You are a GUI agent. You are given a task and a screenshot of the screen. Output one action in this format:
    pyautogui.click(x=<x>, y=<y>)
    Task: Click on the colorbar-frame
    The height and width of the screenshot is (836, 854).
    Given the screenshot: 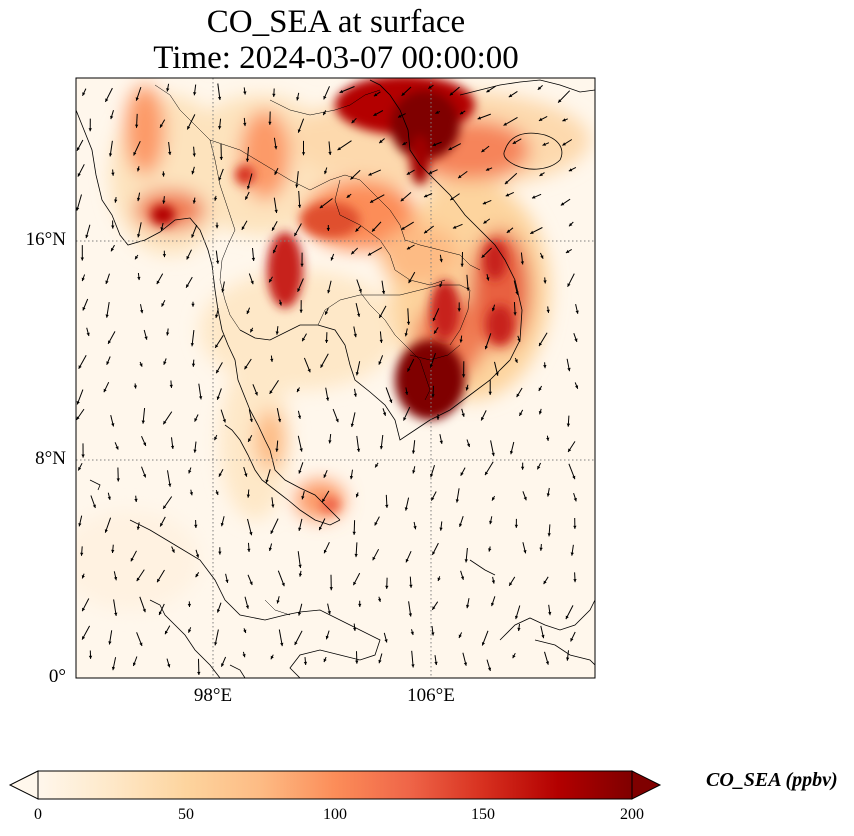 What is the action you would take?
    pyautogui.click(x=335, y=785)
    